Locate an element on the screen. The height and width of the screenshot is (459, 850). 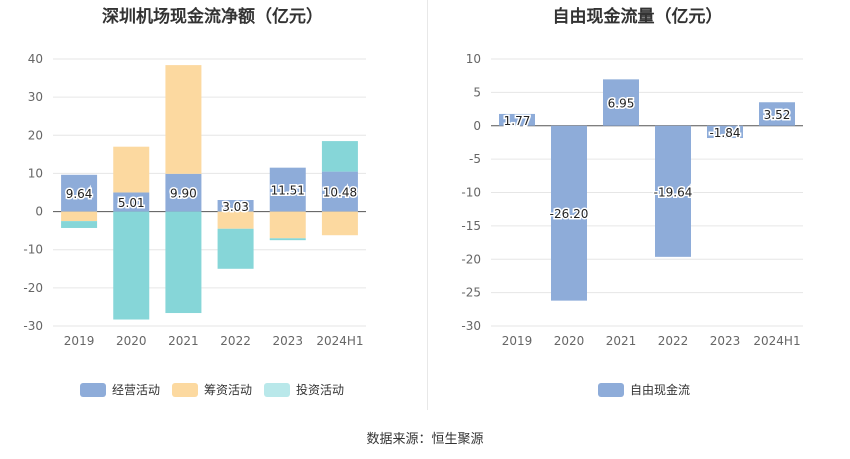
legend-item-investing: 投资活动 is located at coordinates (304, 389).